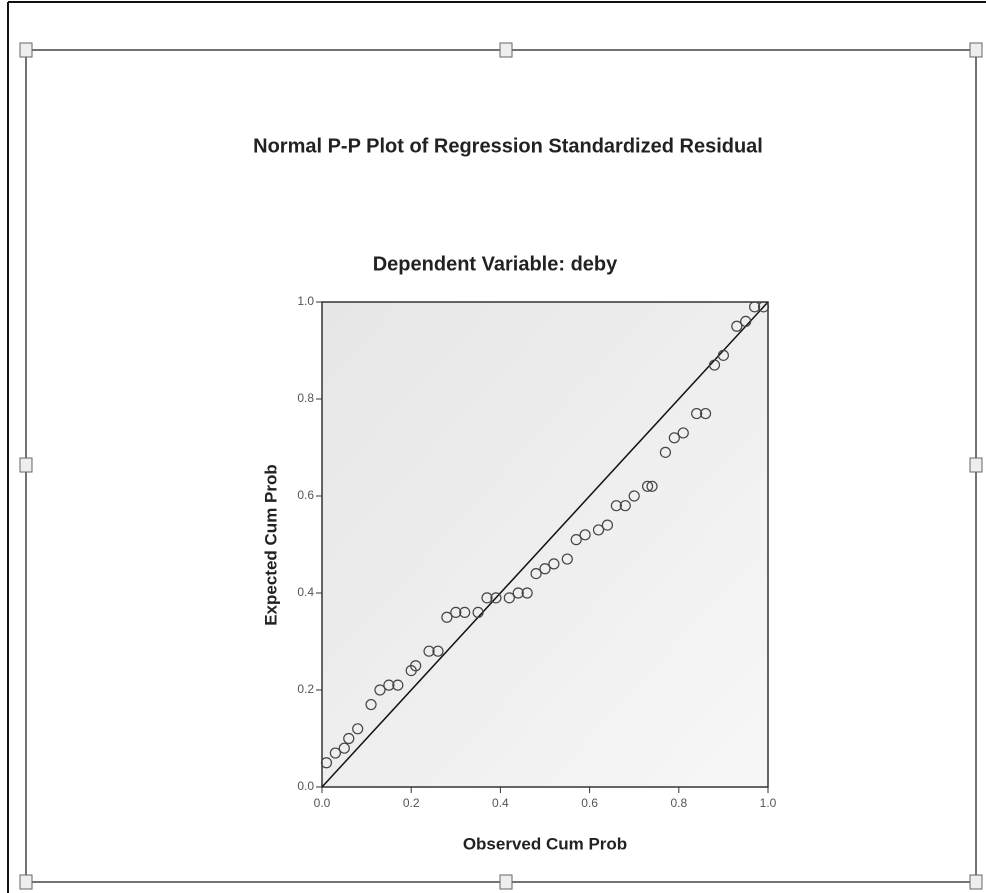 The width and height of the screenshot is (986, 893). What do you see at coordinates (589, 803) in the screenshot?
I see `x-tick-label: 0.6` at bounding box center [589, 803].